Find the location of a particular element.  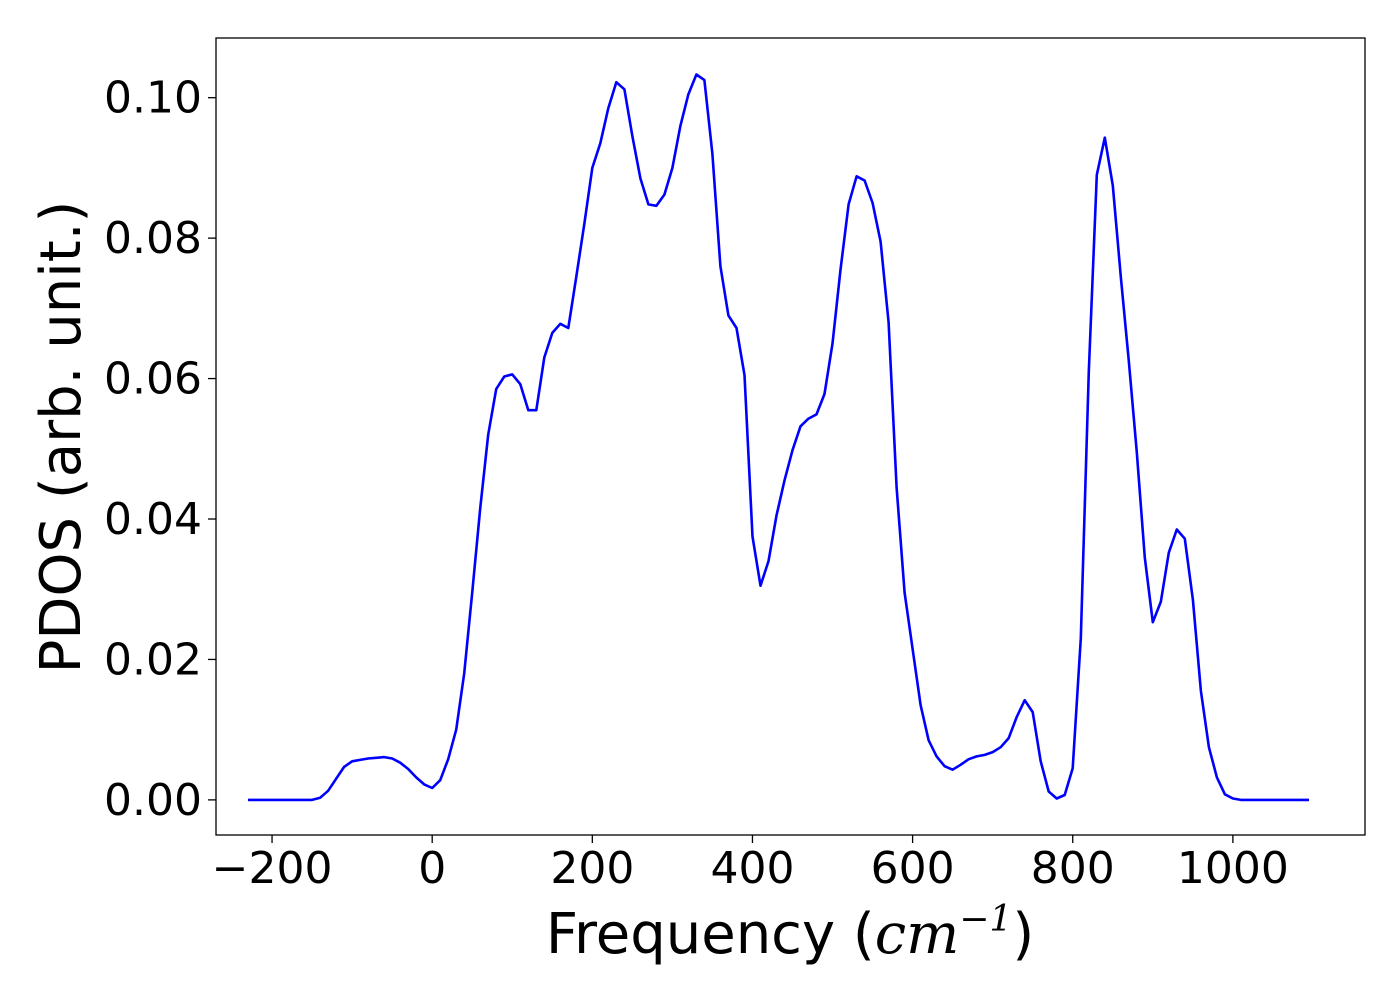

x-tick-label: 1000 is located at coordinates (1233, 868).